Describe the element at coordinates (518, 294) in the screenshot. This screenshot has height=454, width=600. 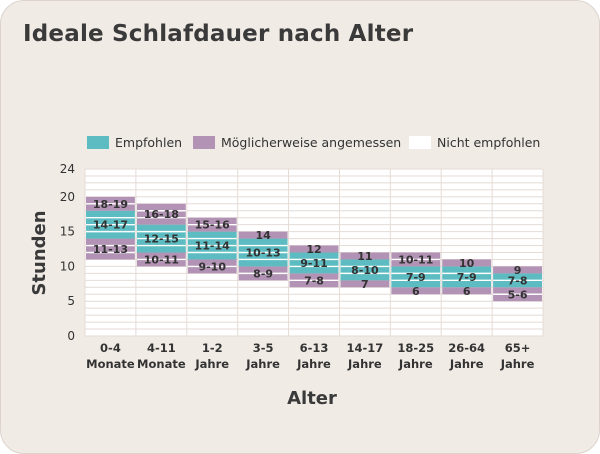
I see `data-label-lower: 5-6` at that location.